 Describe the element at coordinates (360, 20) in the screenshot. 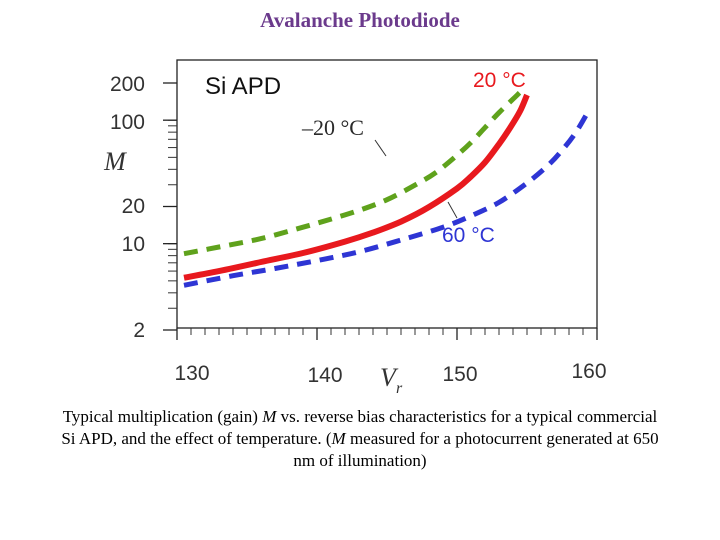

I see `slide-title: Avalanche Photodiode` at that location.